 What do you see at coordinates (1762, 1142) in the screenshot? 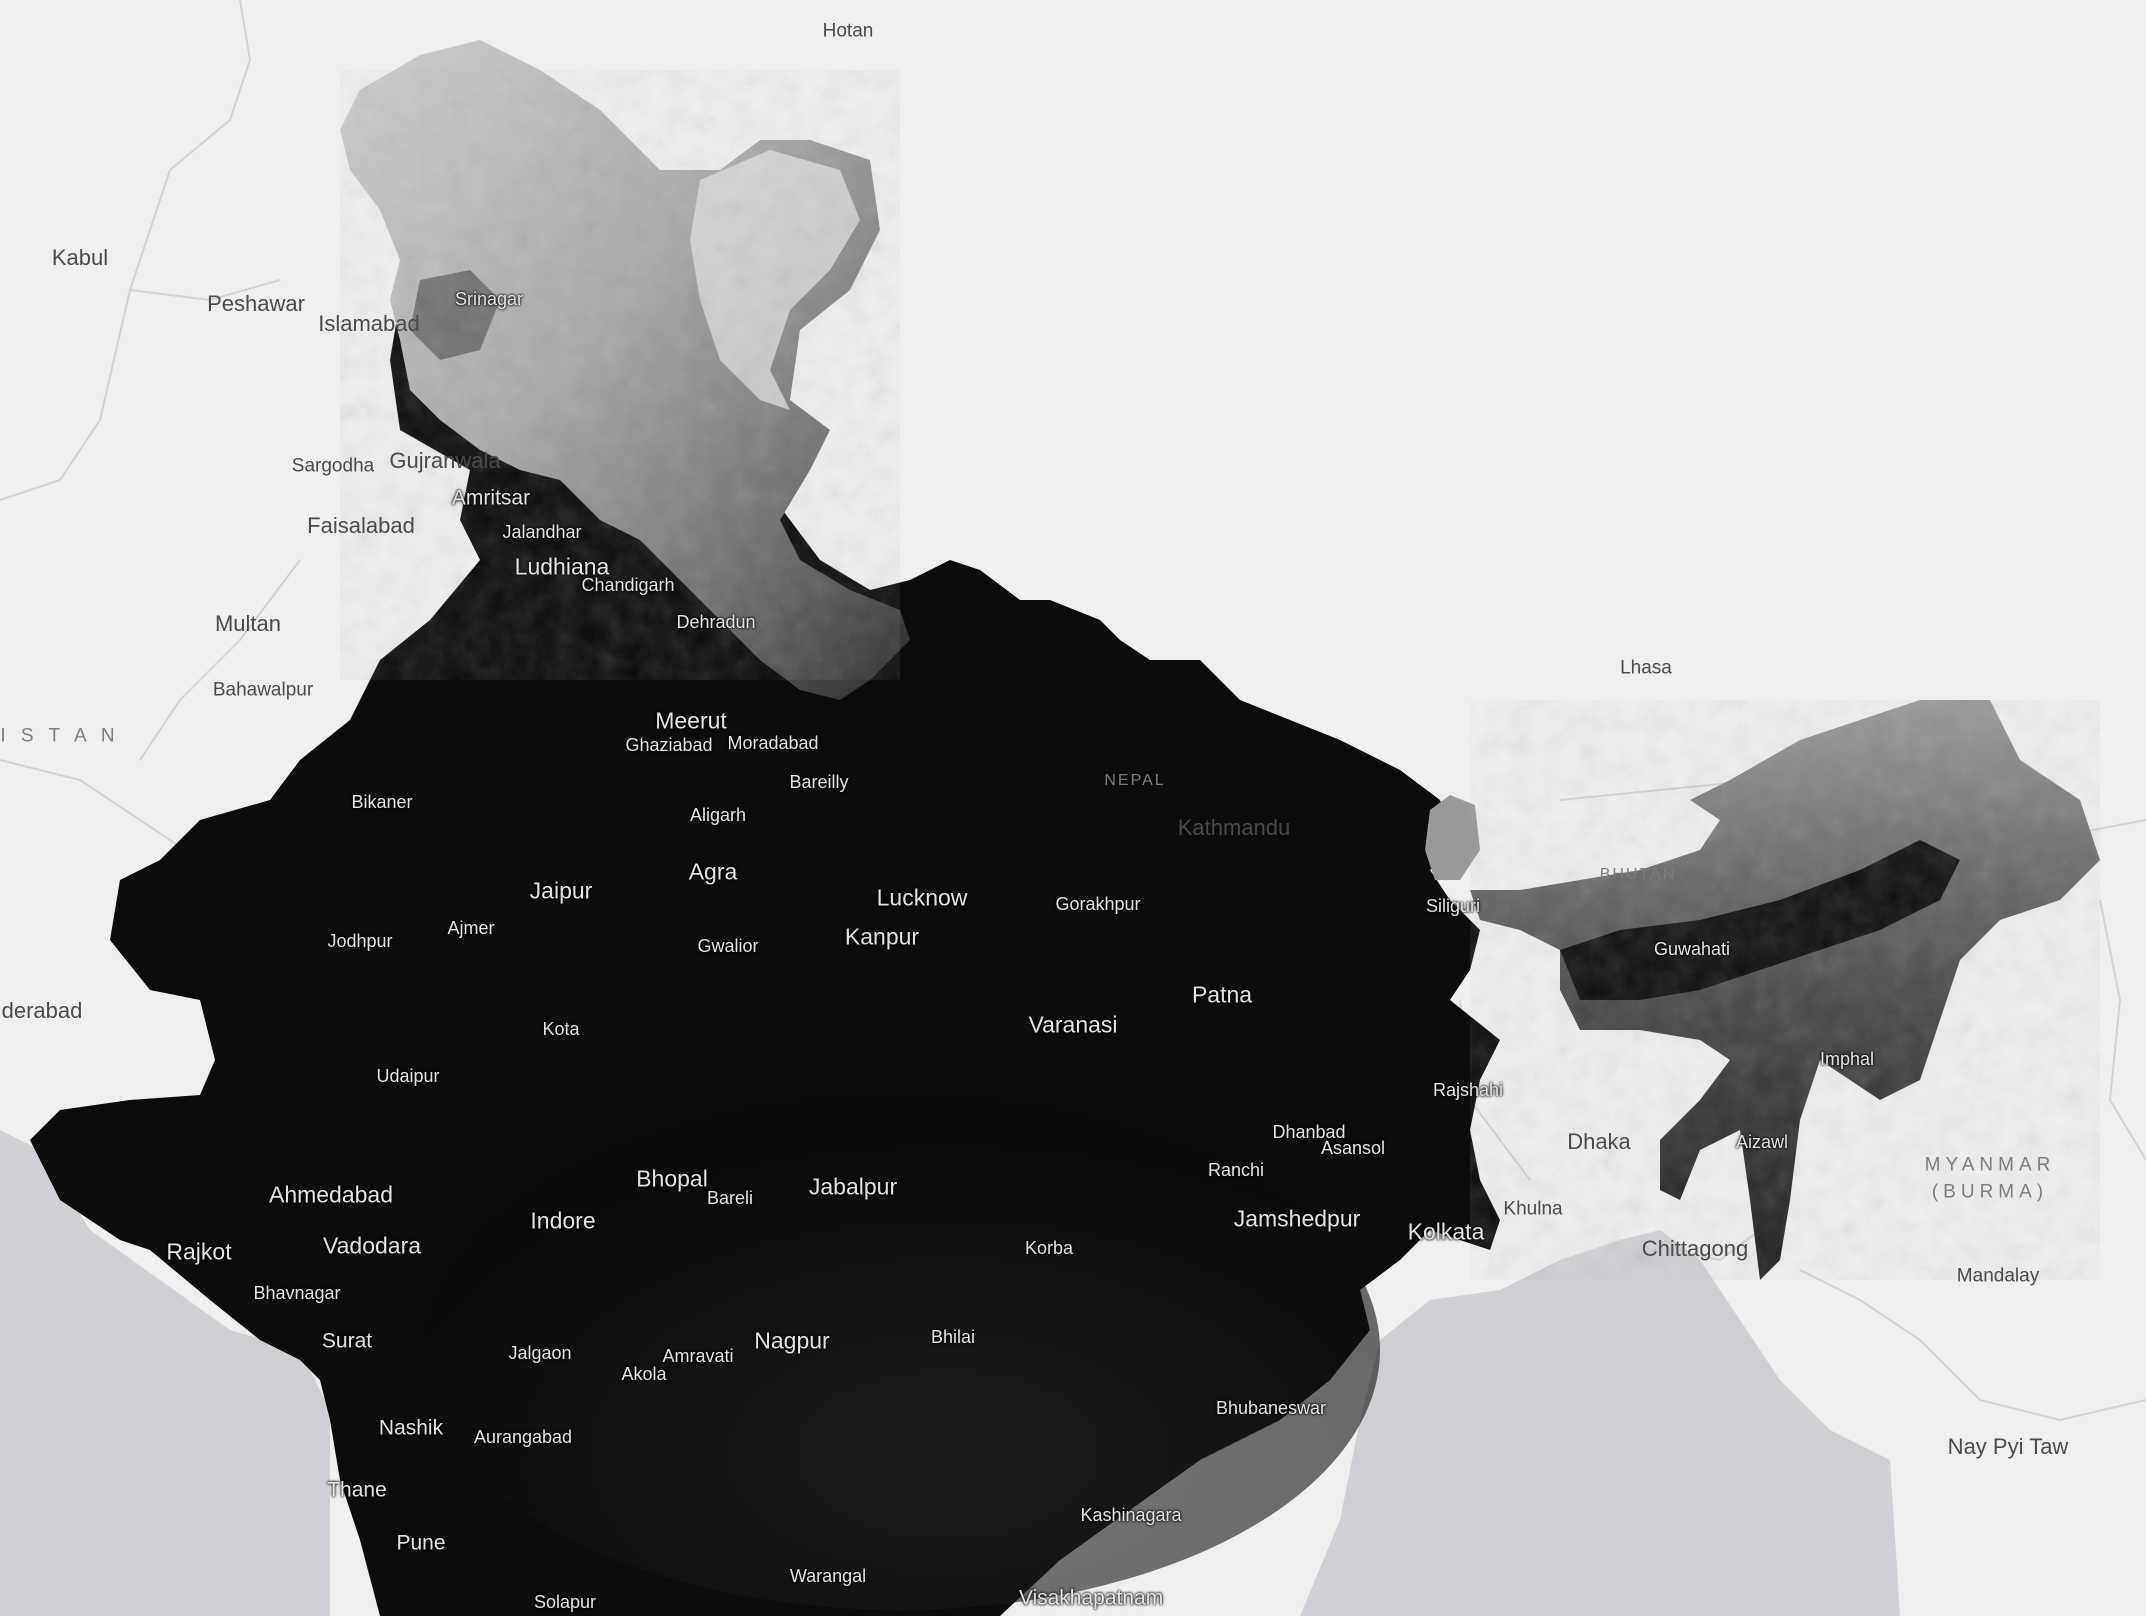
I see `city-label-aizawl: Aizawl` at bounding box center [1762, 1142].